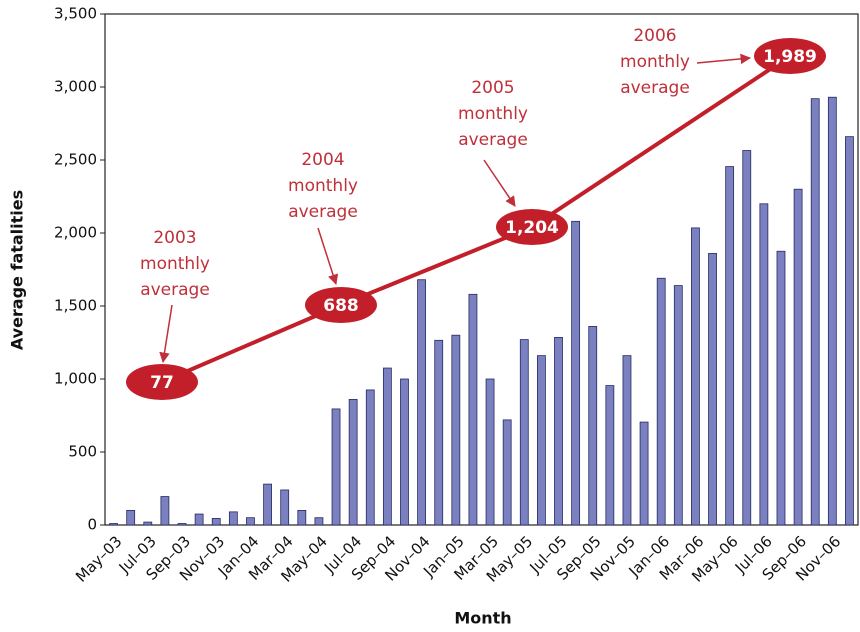  What do you see at coordinates (98, 558) in the screenshot?
I see `x-tick-label: May–03` at bounding box center [98, 558].